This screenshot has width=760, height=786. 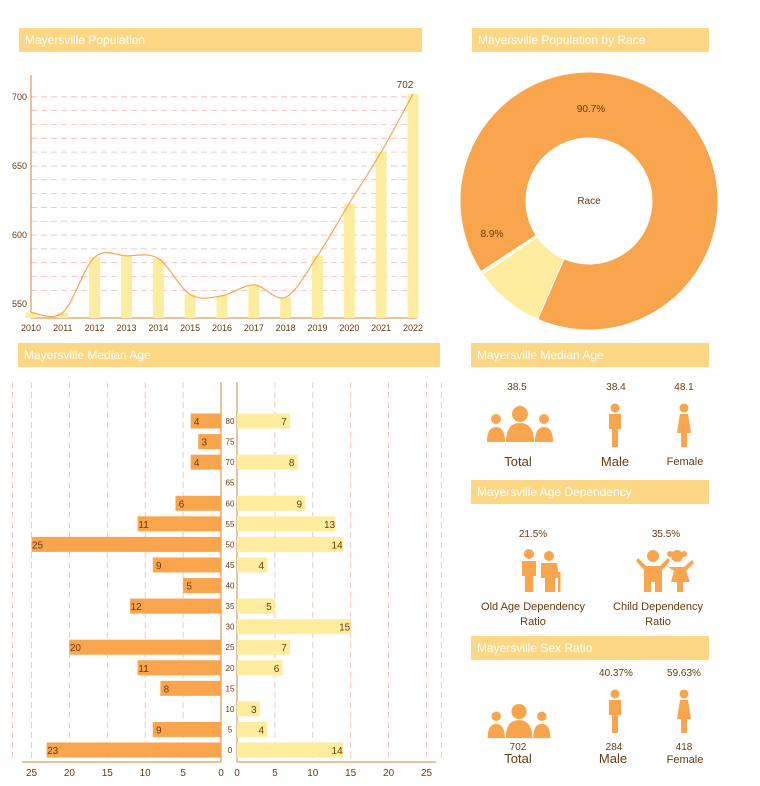 I want to click on x-tick-label: 2015, so click(x=190, y=328).